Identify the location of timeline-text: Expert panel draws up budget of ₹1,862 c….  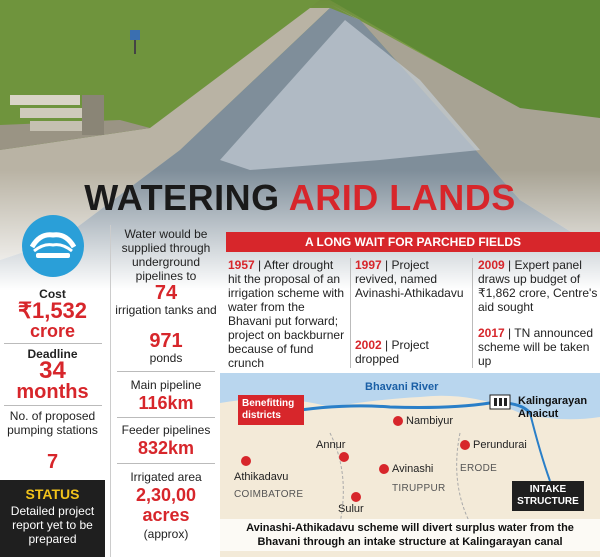
(538, 286).